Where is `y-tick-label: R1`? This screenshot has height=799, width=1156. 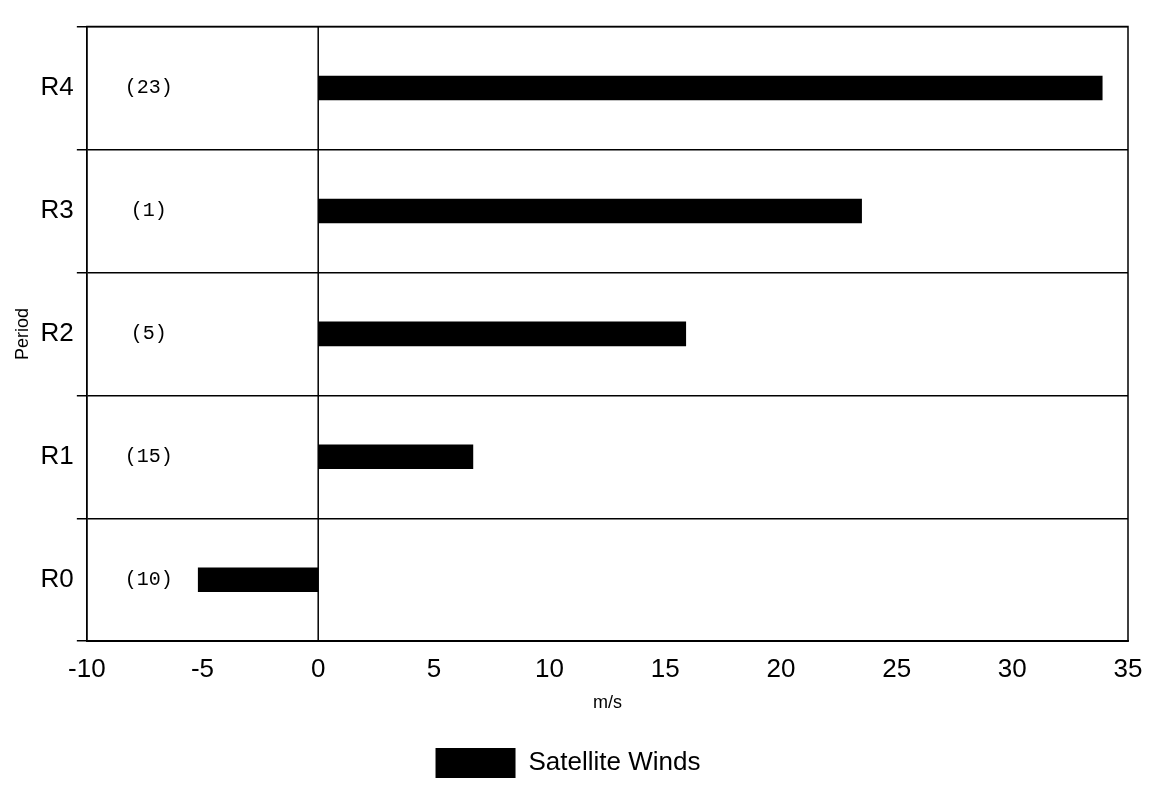
y-tick-label: R1 is located at coordinates (57, 454).